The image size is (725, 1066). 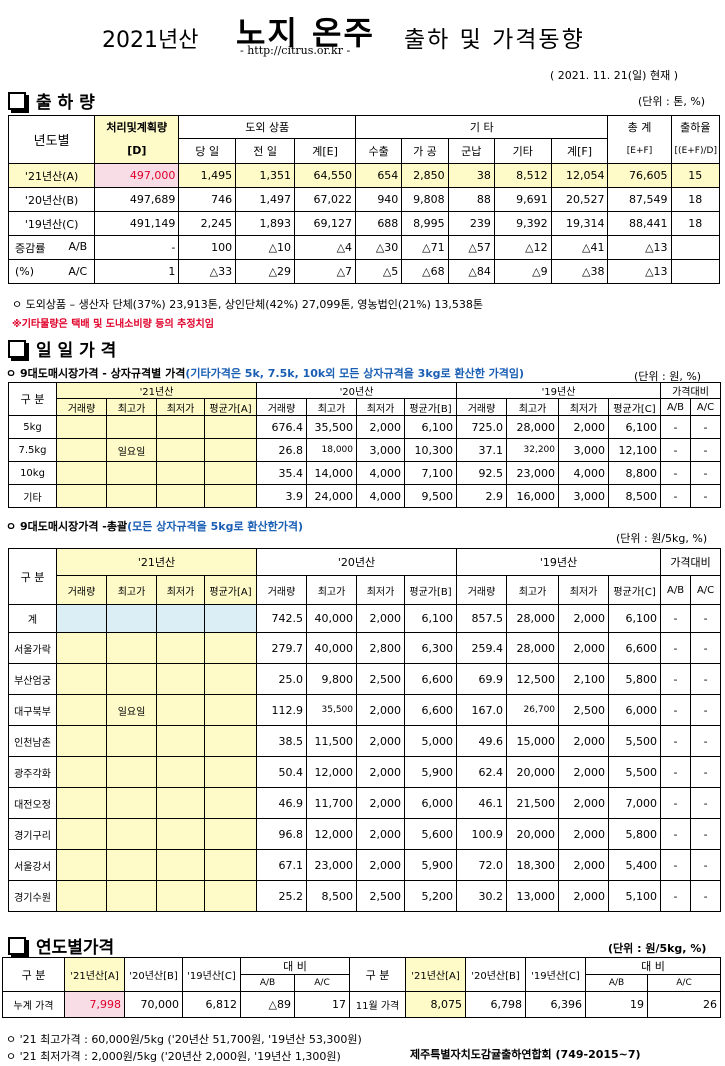 I want to click on year-label: '21년산(A), so click(x=51, y=175).